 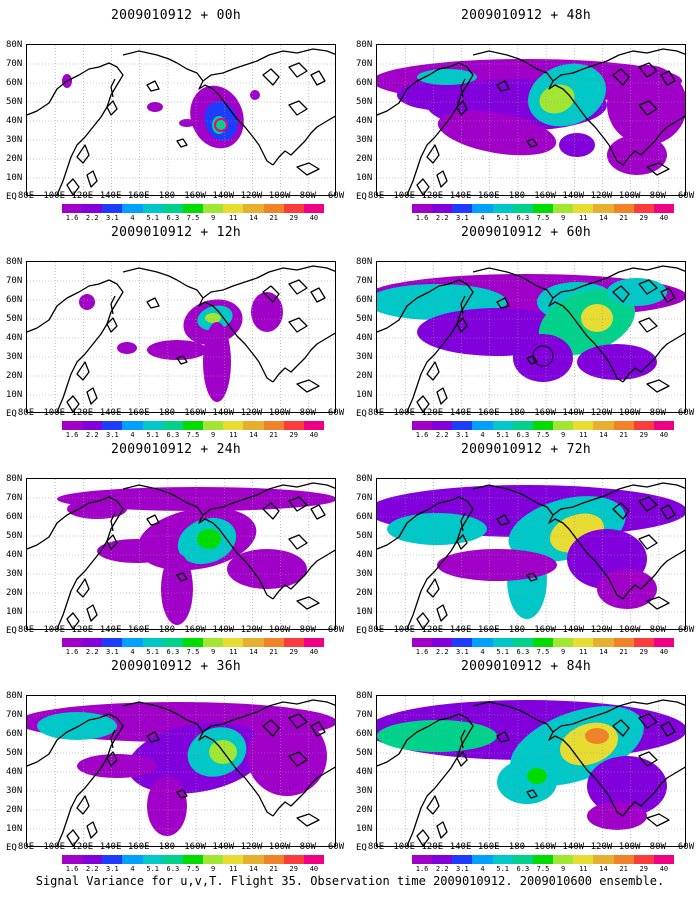 I want to click on colorbar-label: 29, so click(x=293, y=652).